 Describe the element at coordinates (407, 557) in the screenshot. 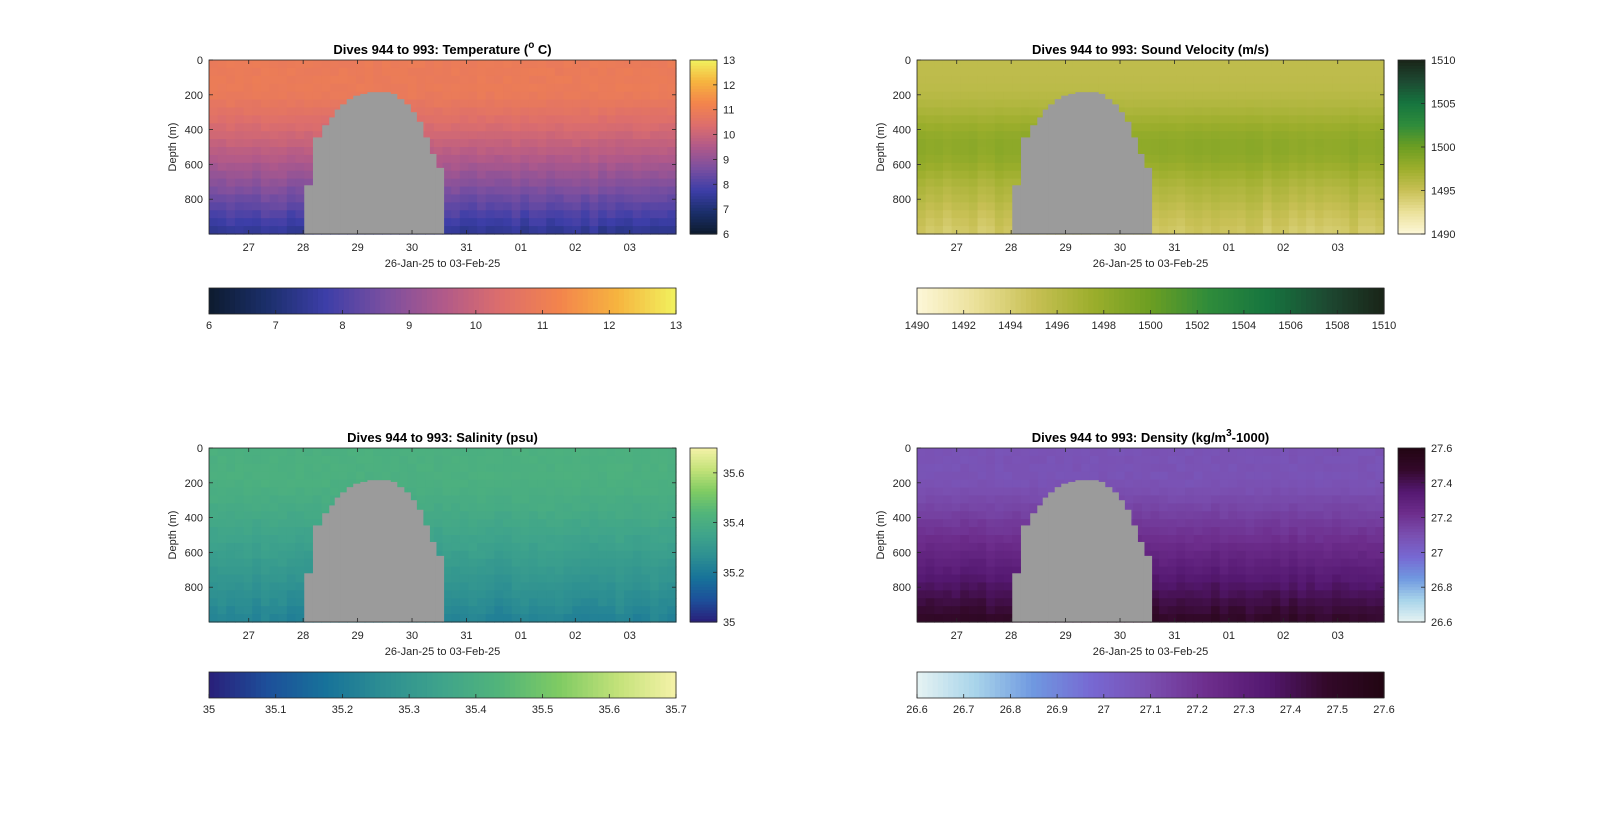

I see `gap-block` at that location.